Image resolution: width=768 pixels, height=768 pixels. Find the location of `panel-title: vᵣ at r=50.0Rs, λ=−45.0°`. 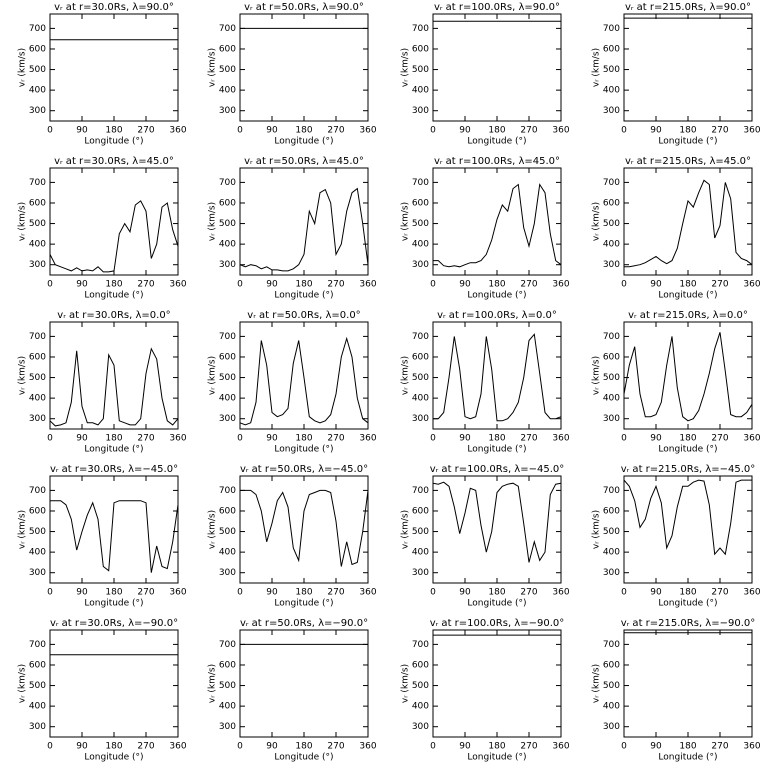

panel-title: vᵣ at r=50.0Rs, λ=−45.0° is located at coordinates (304, 469).